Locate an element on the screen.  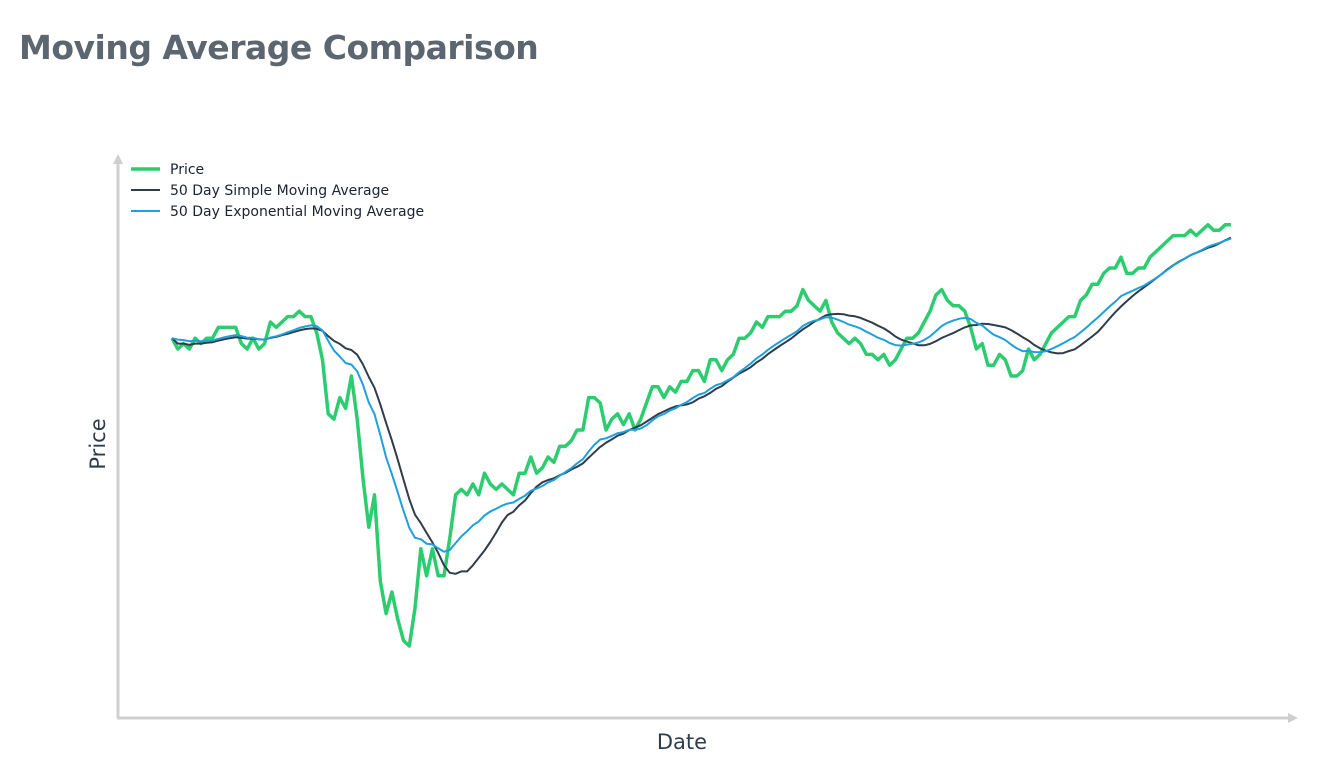
y-axis-label: Price is located at coordinates (98, 443).